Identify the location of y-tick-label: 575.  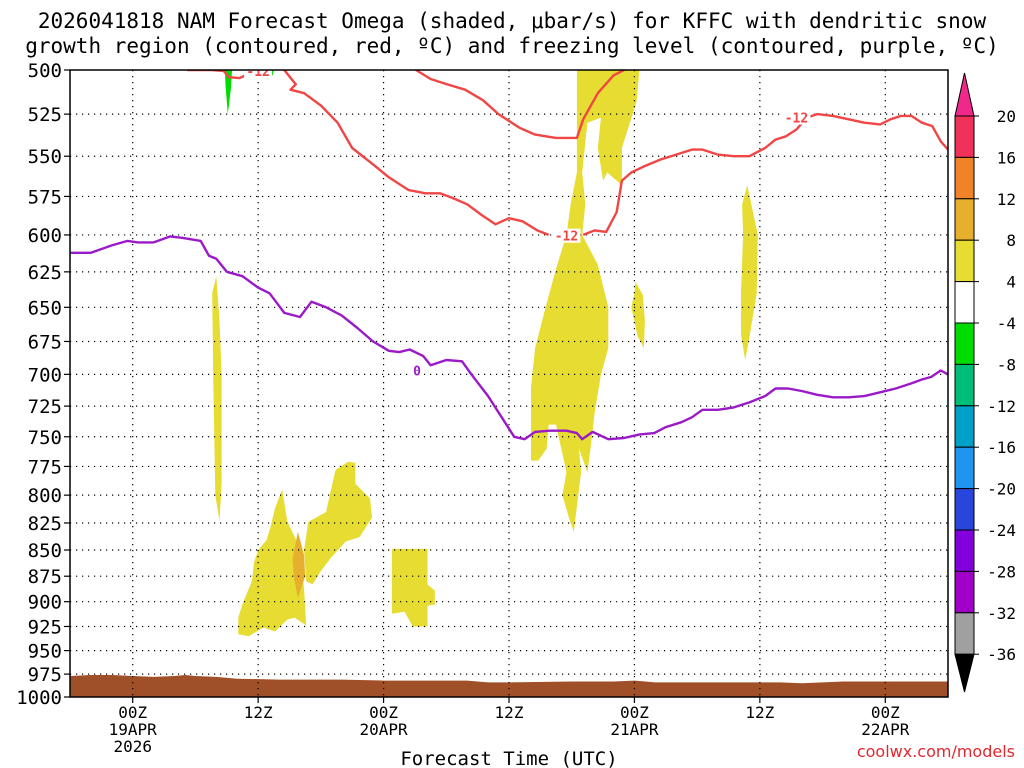
(45, 197).